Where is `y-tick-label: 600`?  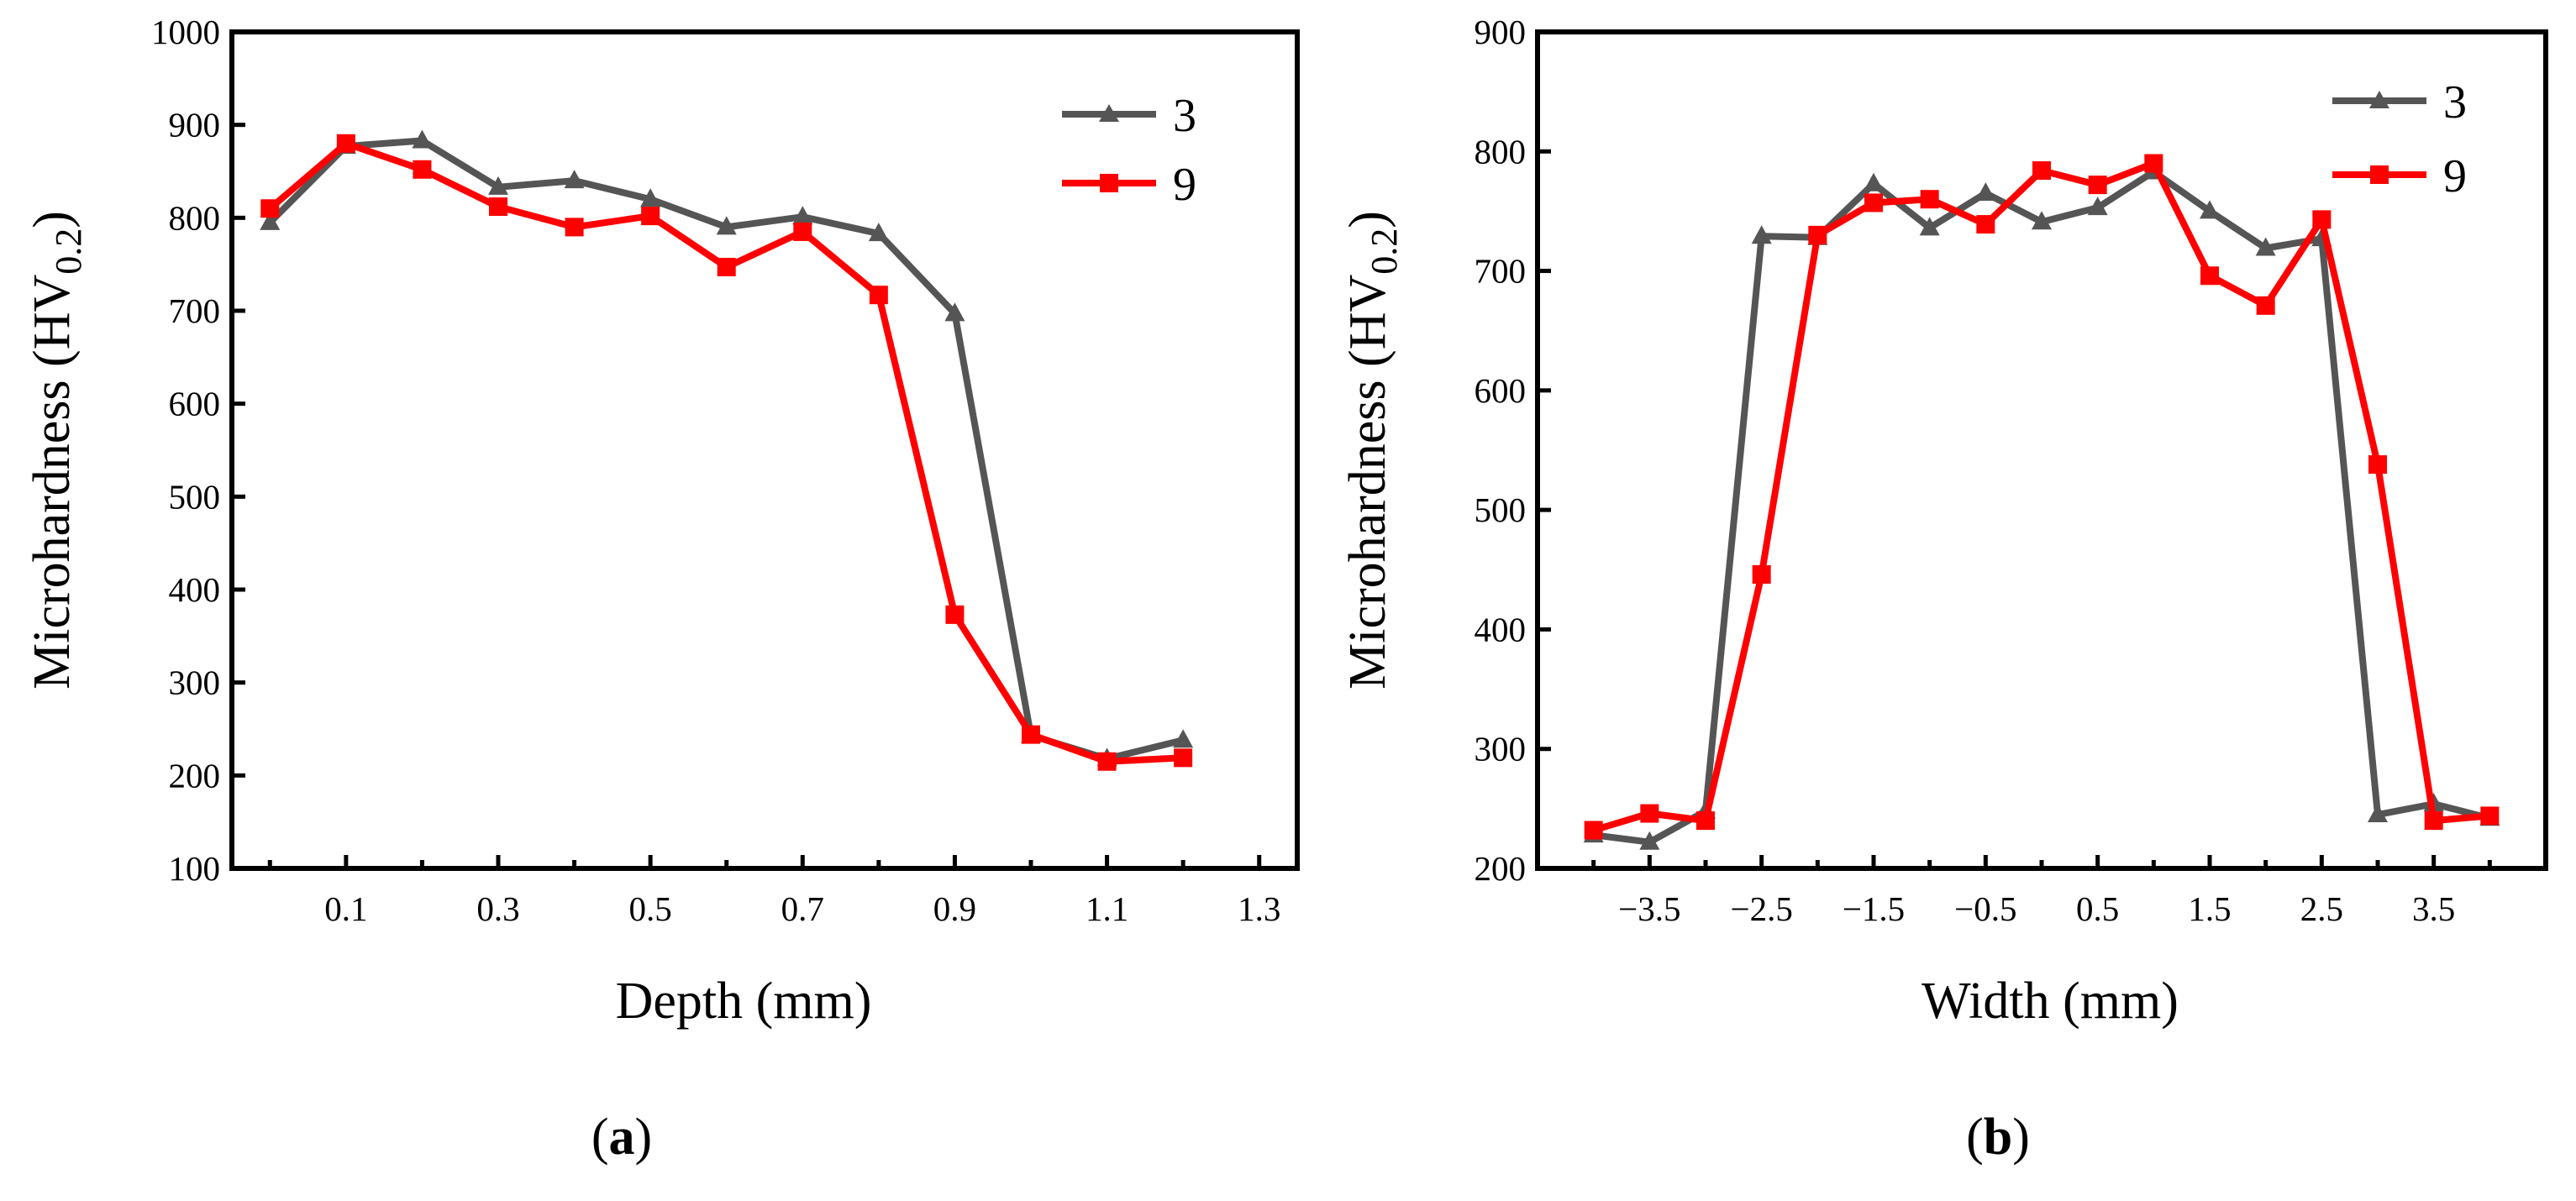 y-tick-label: 600 is located at coordinates (195, 404).